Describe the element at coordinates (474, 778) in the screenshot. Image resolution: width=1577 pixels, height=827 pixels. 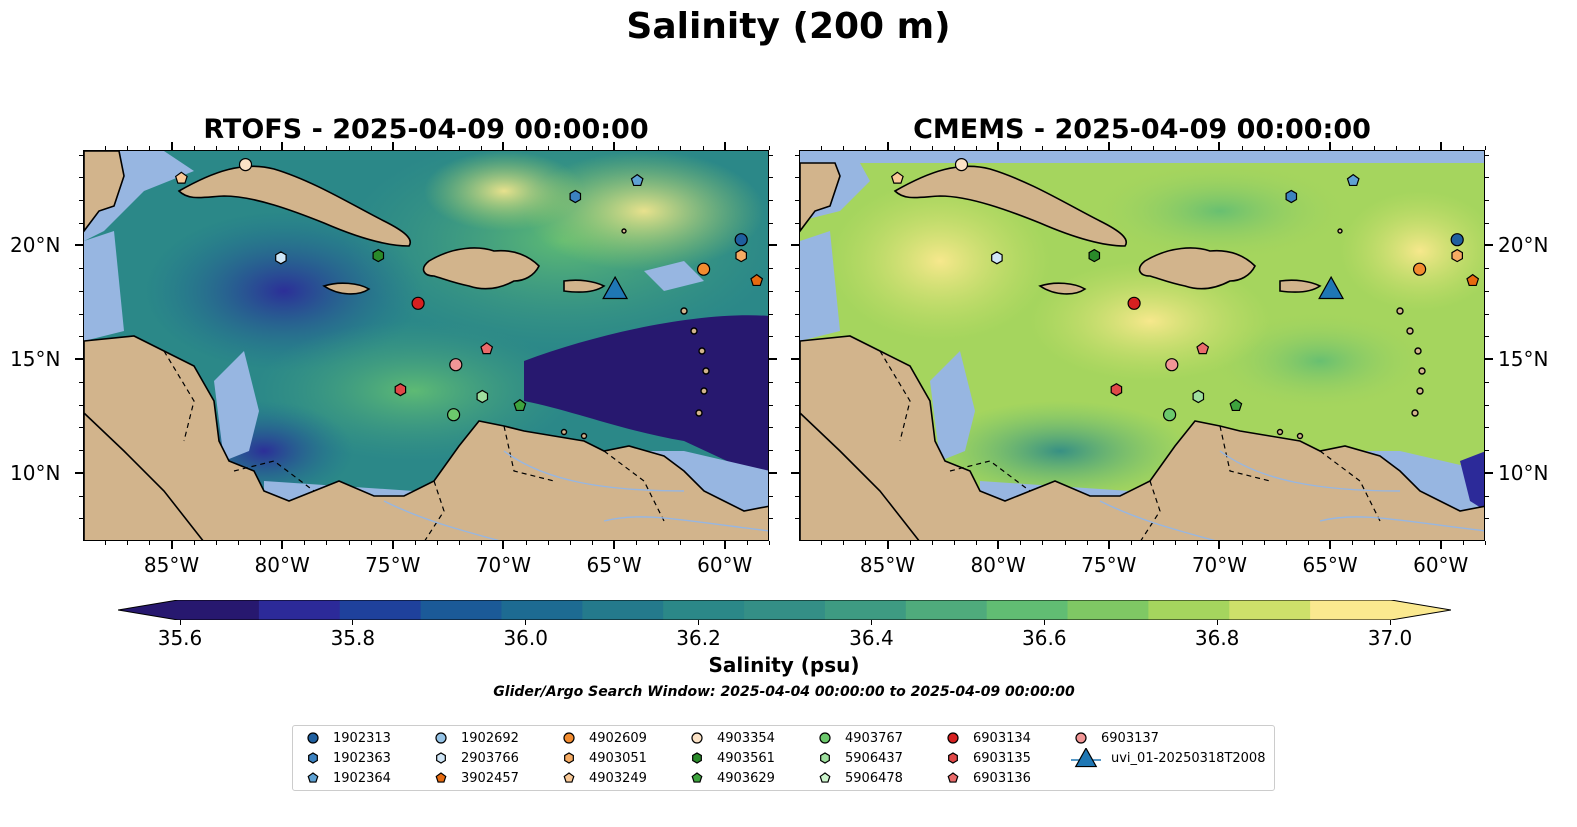
I see `legend-item-3902457: 3902457` at that location.